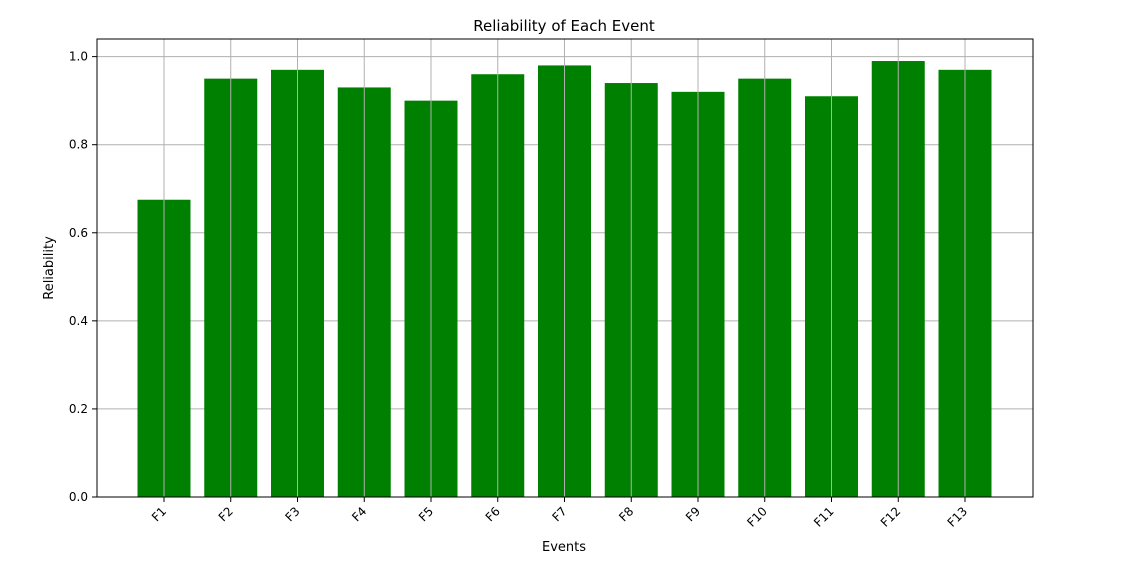  I want to click on y-tick-label: 0.0, so click(78, 497).